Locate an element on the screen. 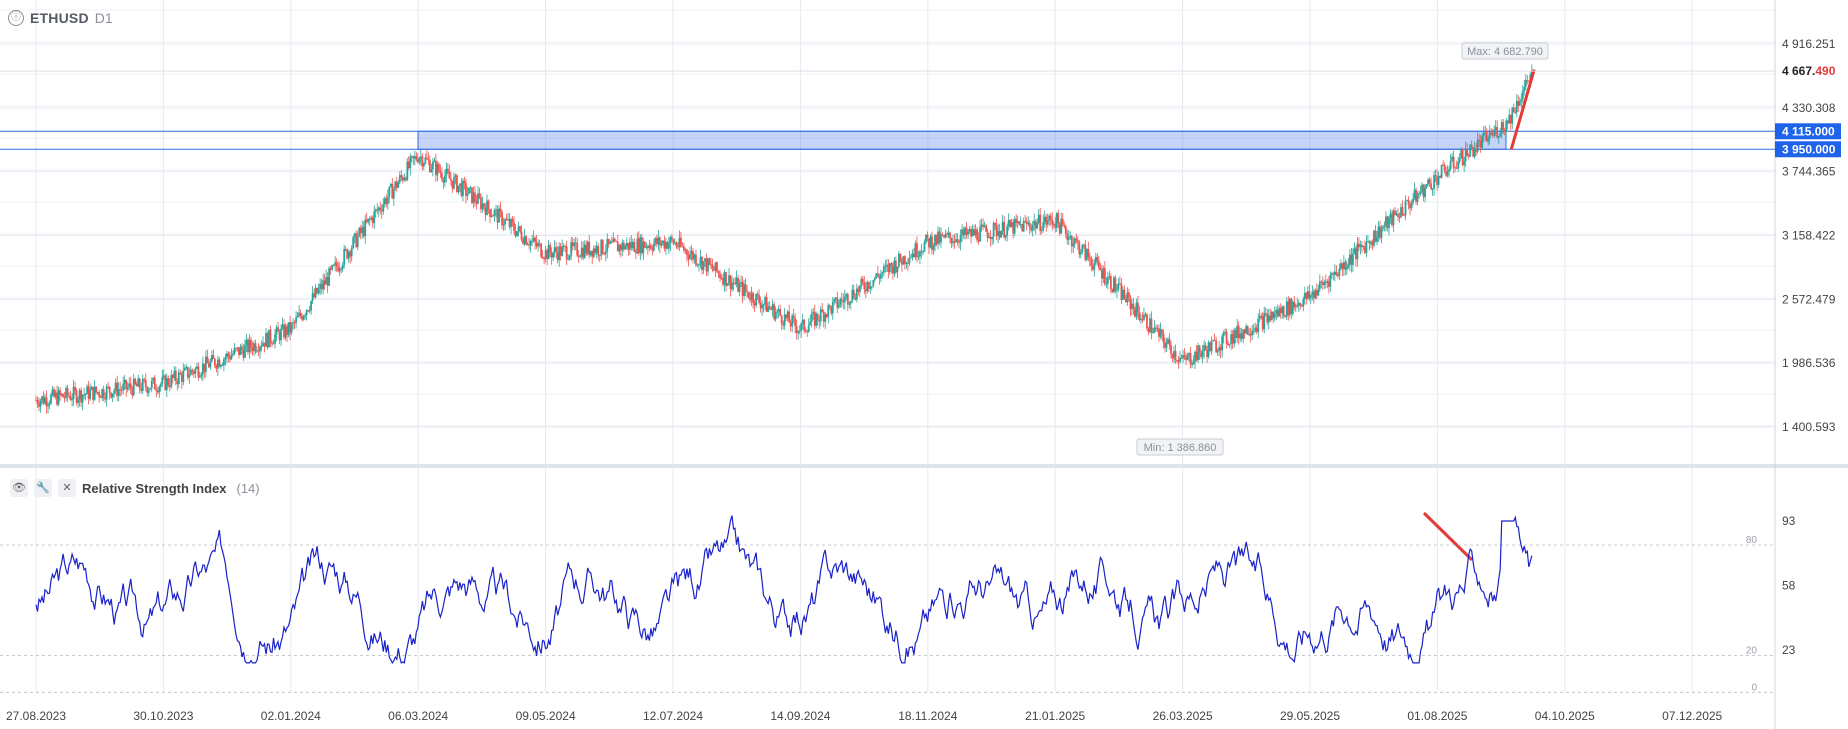 Image resolution: width=1848 pixels, height=729 pixels. info-icon: ⓘ is located at coordinates (16, 18).